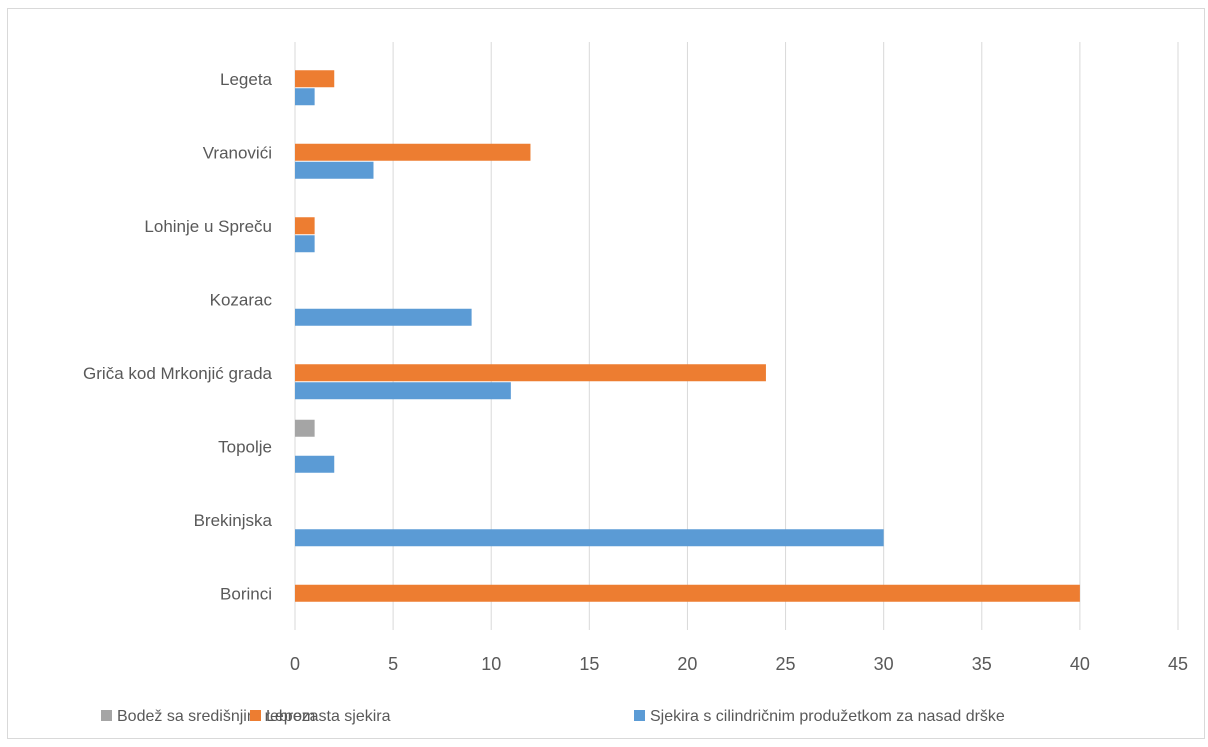 The width and height of the screenshot is (1208, 747). Describe the element at coordinates (687, 664) in the screenshot. I see `x-tick-label: 20` at that location.